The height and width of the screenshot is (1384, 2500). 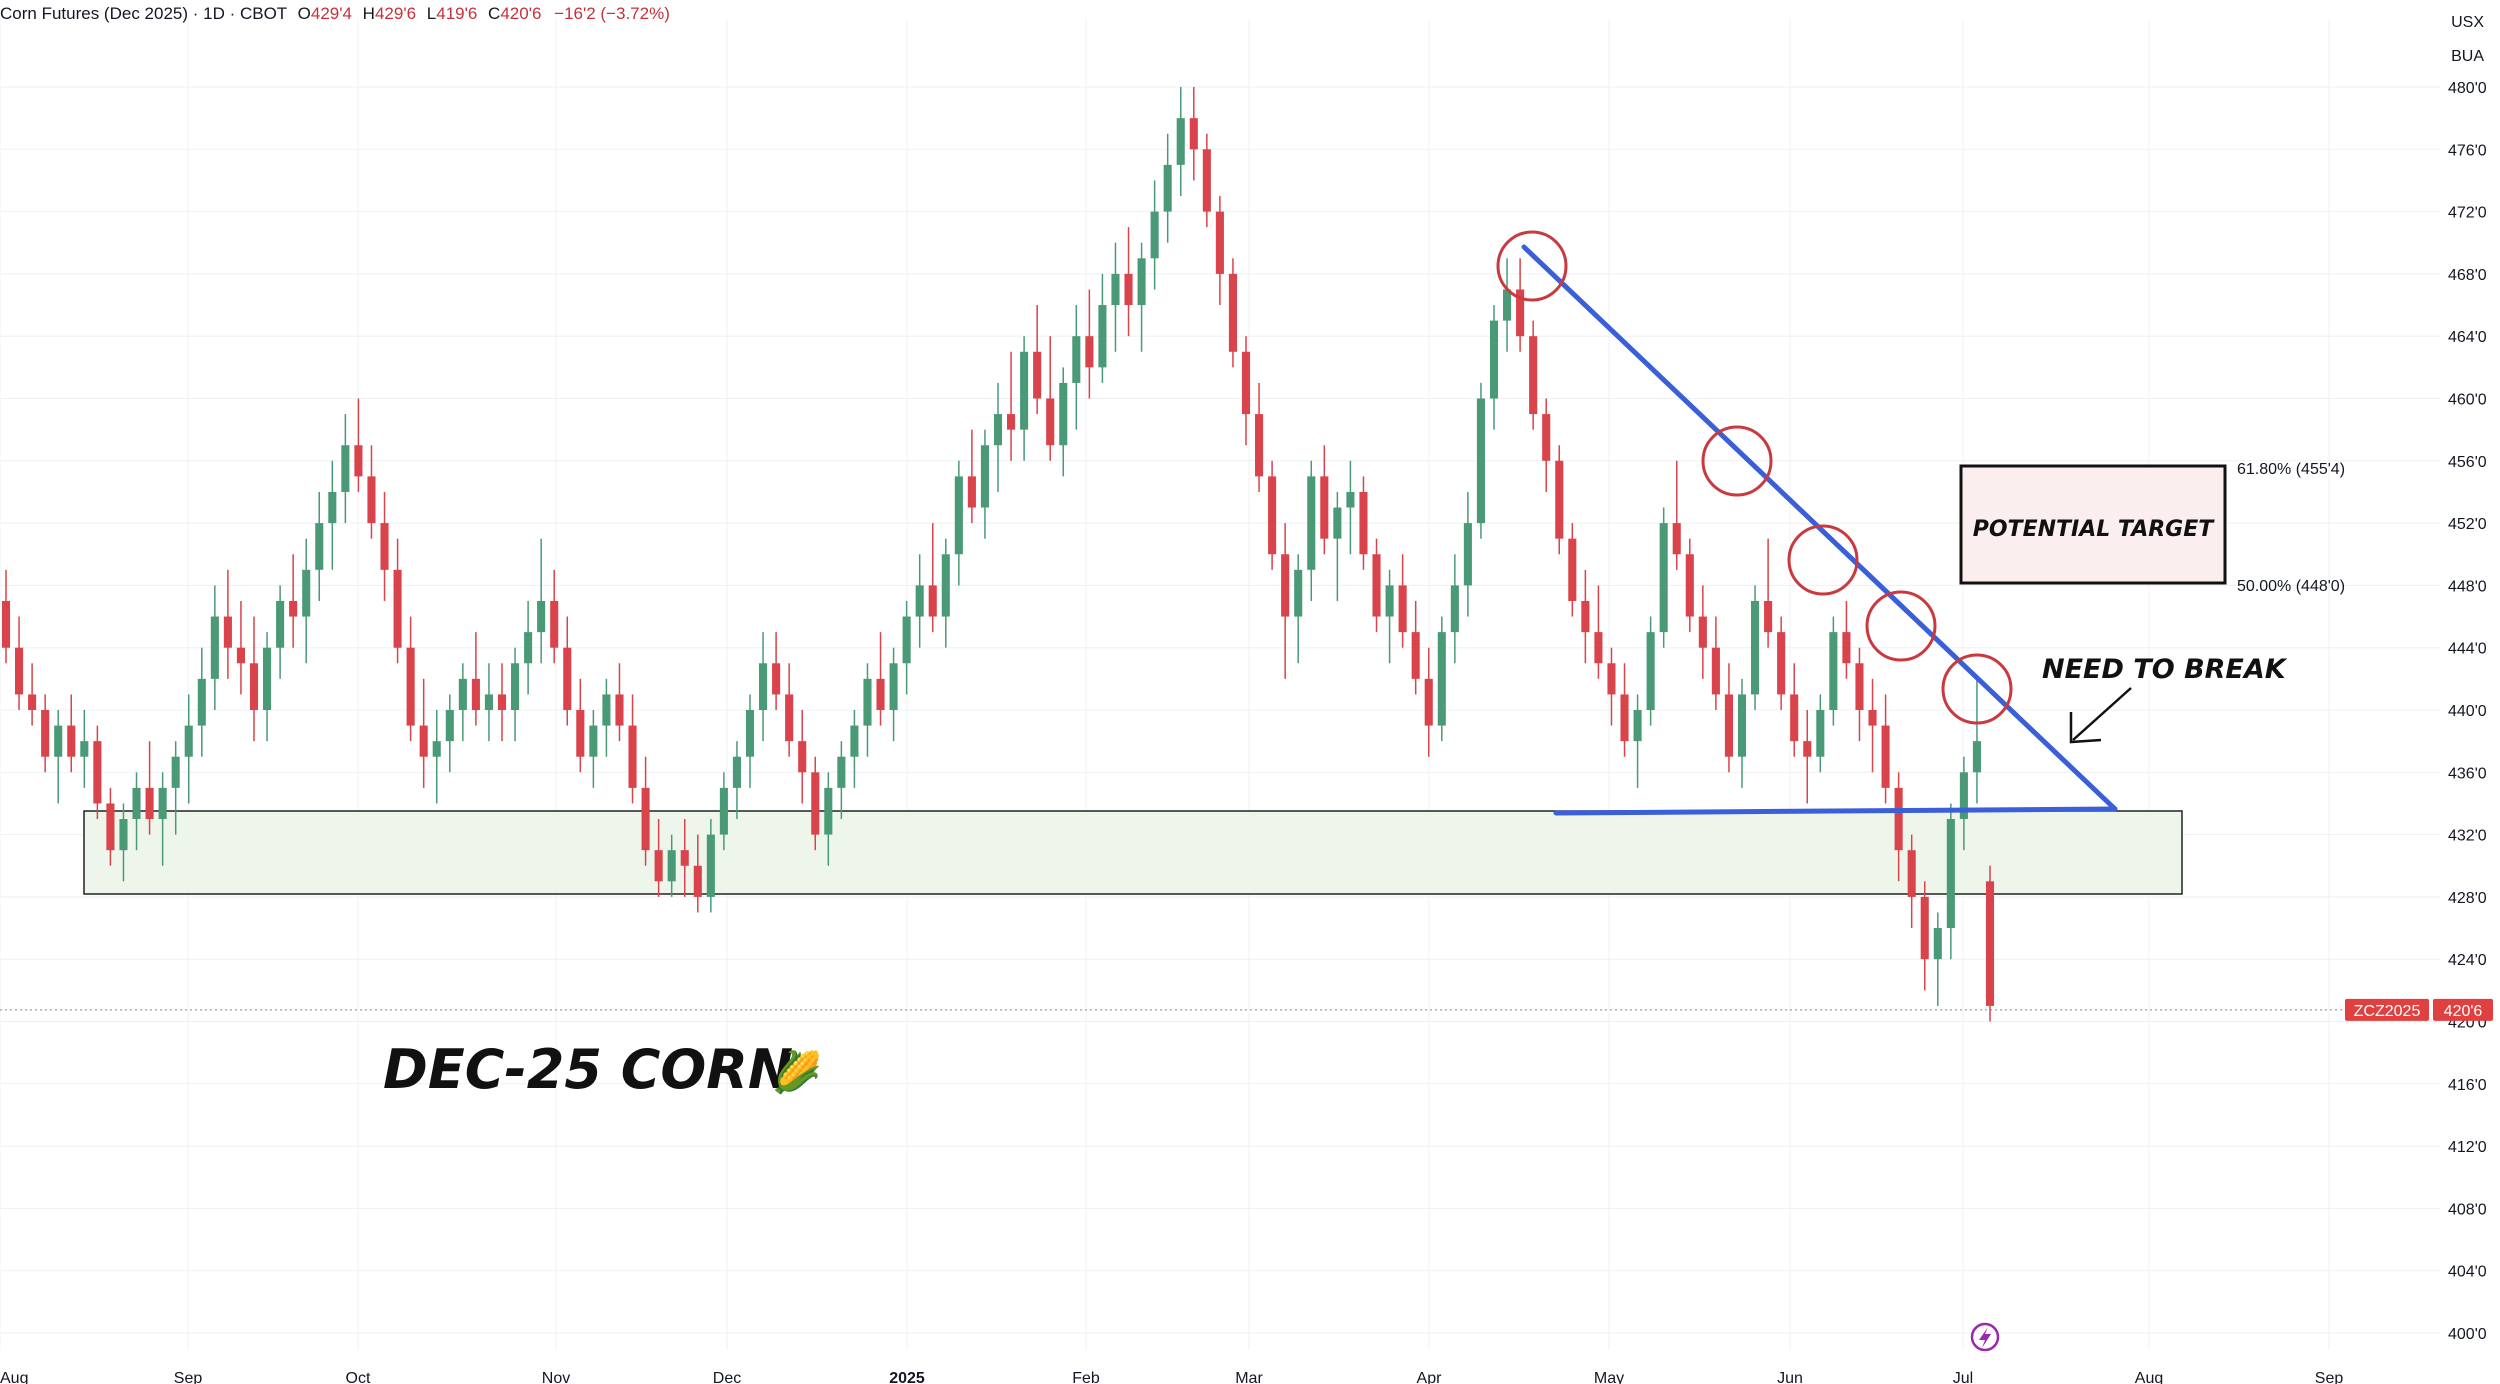 I want to click on y-tick-label: 432'0, so click(x=2467, y=836).